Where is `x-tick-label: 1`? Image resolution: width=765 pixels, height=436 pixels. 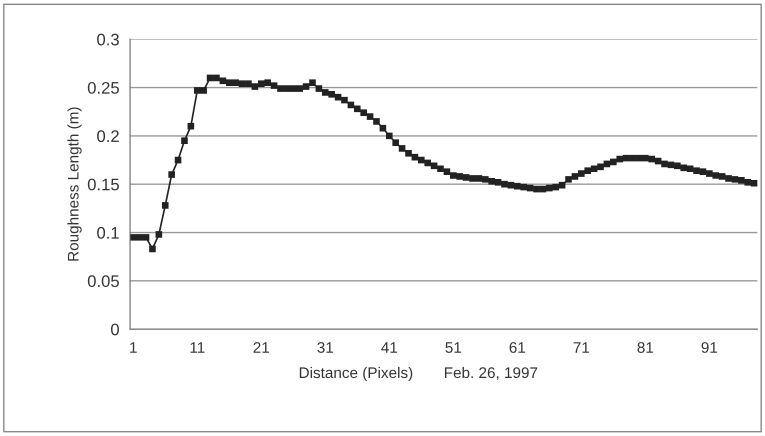 x-tick-label: 1 is located at coordinates (133, 347).